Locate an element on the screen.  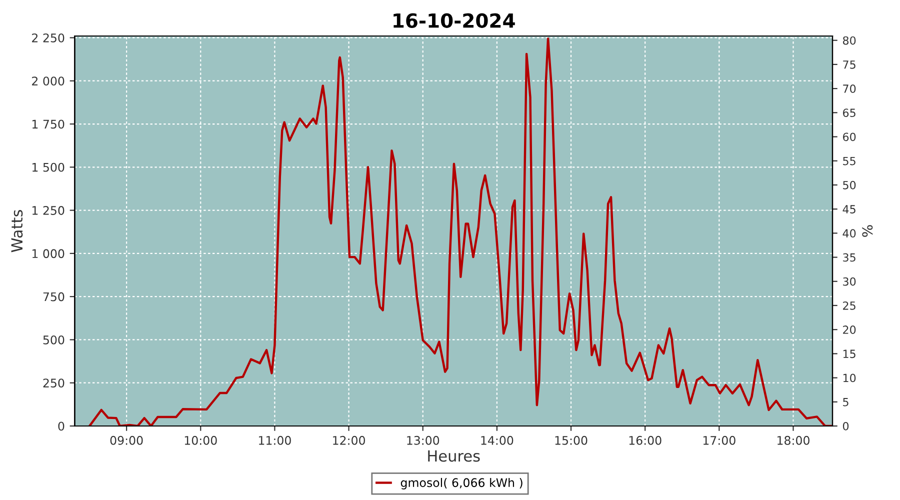
y2-tick-label: 0 is located at coordinates (845, 426).